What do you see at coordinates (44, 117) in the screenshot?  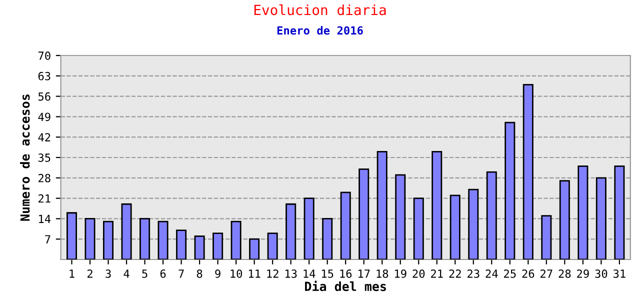 I see `y-tick-label: 49` at bounding box center [44, 117].